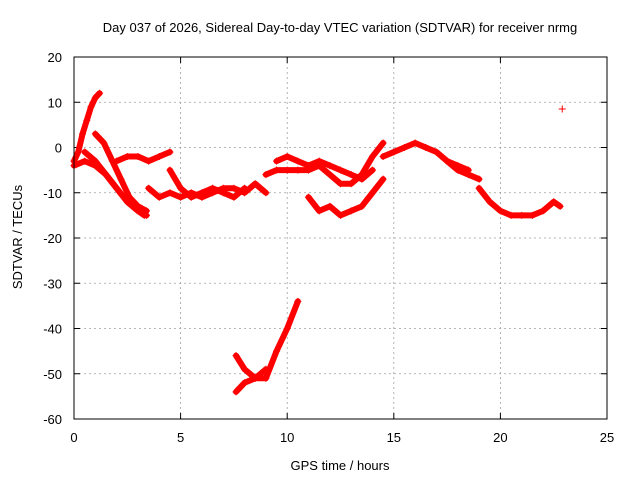 The width and height of the screenshot is (640, 480). Describe the element at coordinates (52, 419) in the screenshot. I see `y-tick-label: -60` at that location.